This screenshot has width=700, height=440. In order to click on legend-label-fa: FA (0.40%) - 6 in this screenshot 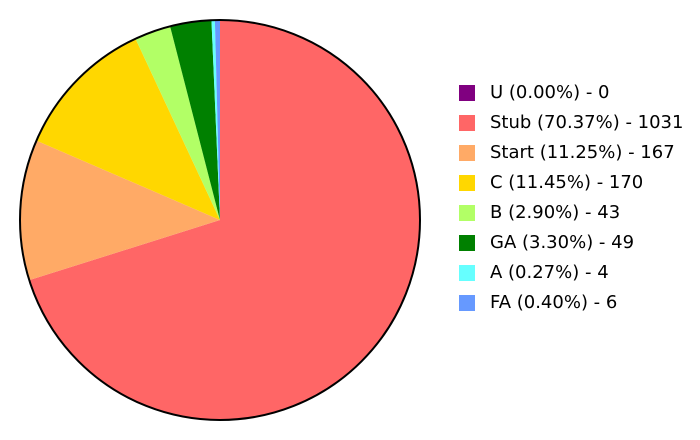, I will do `click(554, 302)`.